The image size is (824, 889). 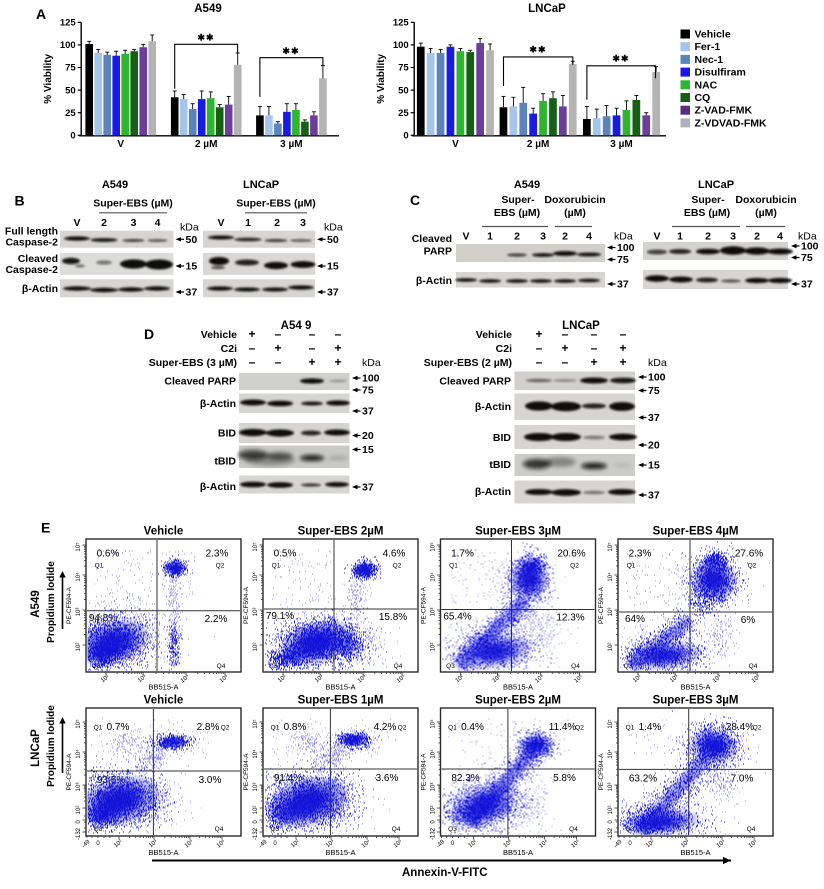 I want to click on svg-text: 0.6%, so click(x=108, y=554).